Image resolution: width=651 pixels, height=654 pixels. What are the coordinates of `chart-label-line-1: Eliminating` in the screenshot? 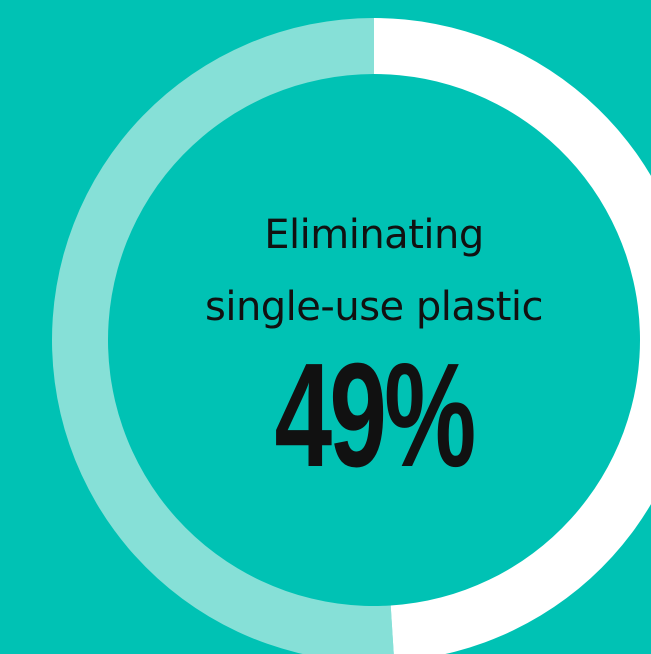 It's located at (374, 235).